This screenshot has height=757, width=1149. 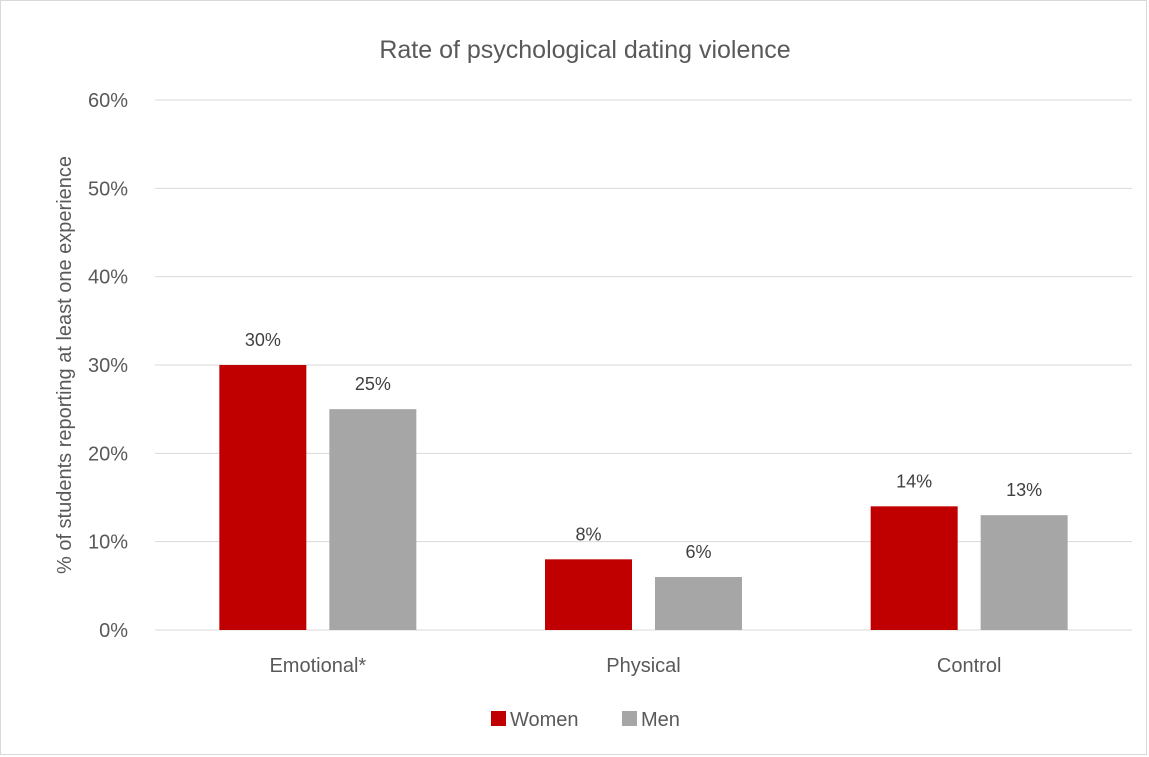 I want to click on x-category-label: Control, so click(x=969, y=666).